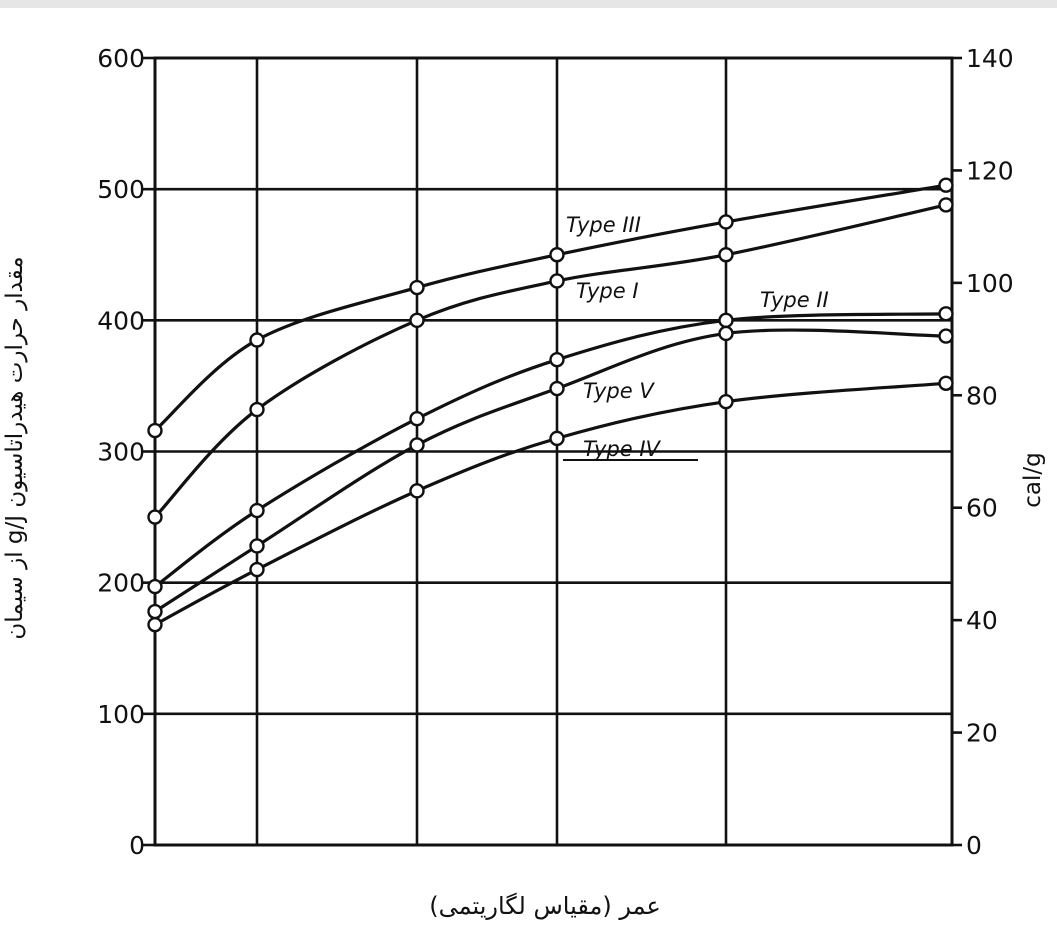 The width and height of the screenshot is (1057, 937). Describe the element at coordinates (137, 845) in the screenshot. I see `tick-label-left-0: 0` at that location.